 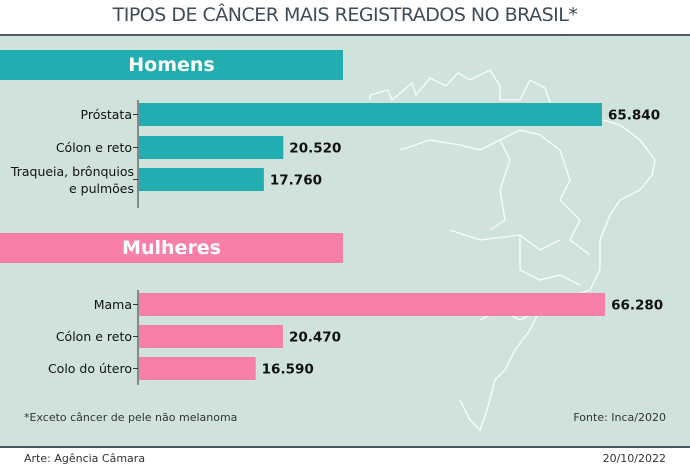 I want to click on homens-category-label: Próstata, so click(x=106, y=114).